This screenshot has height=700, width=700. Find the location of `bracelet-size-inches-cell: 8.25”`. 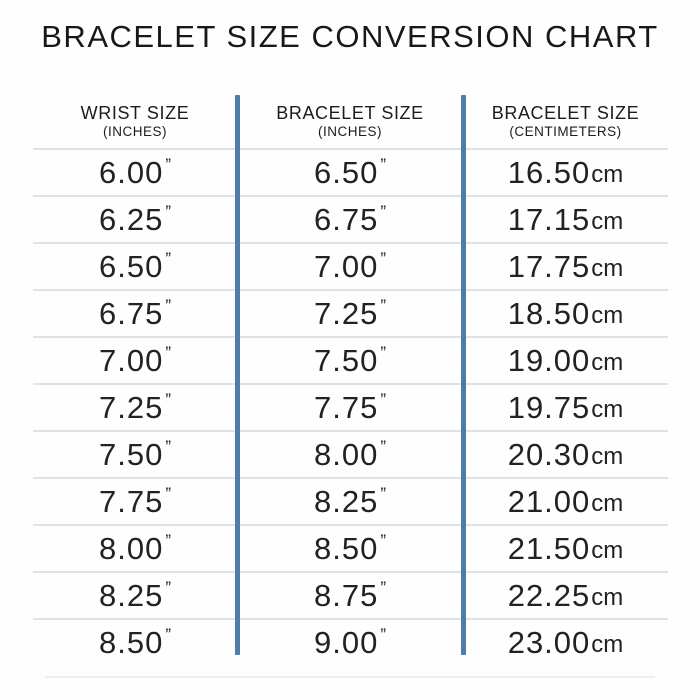

bracelet-size-inches-cell: 8.25” is located at coordinates (350, 501).